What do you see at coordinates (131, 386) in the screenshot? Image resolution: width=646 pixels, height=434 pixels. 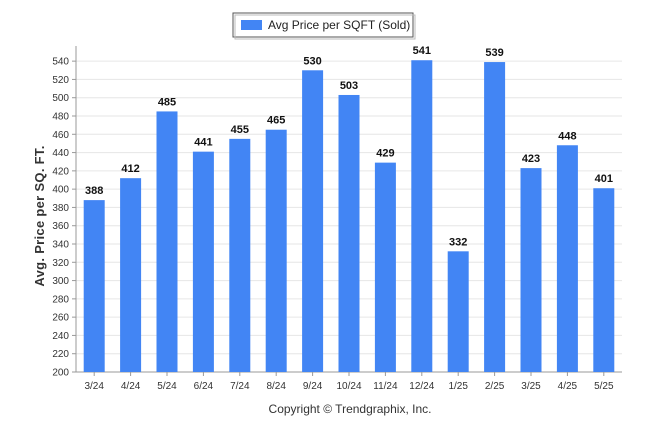 I see `x-tick-label: 4/24` at bounding box center [131, 386].